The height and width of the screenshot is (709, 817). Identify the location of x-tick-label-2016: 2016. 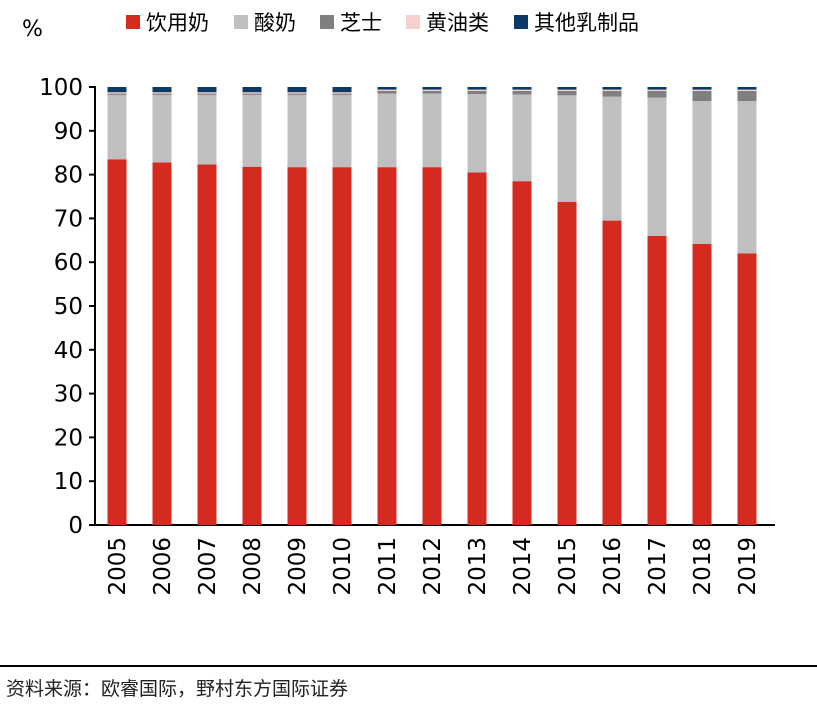
(613, 566).